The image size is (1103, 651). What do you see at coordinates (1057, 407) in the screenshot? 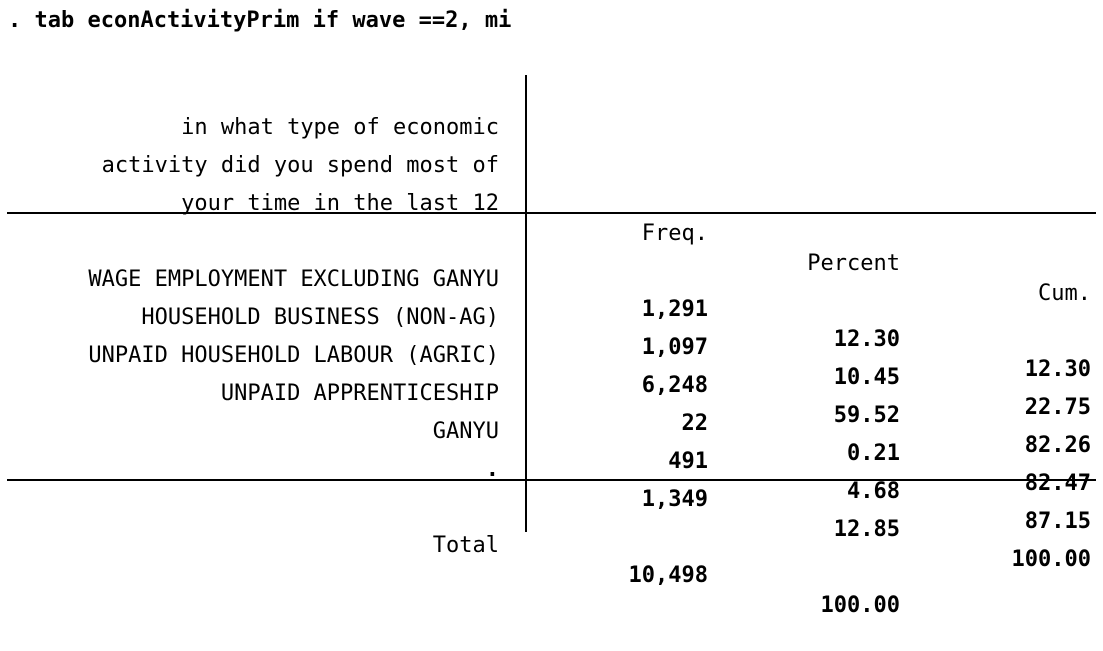
I see `row-cum: 22.75` at bounding box center [1057, 407].